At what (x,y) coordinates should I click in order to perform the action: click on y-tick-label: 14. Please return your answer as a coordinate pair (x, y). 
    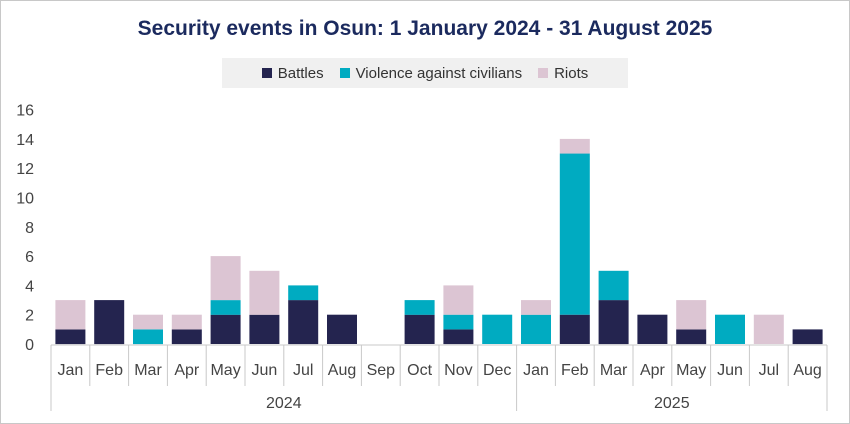
    Looking at the image, I should click on (25, 140).